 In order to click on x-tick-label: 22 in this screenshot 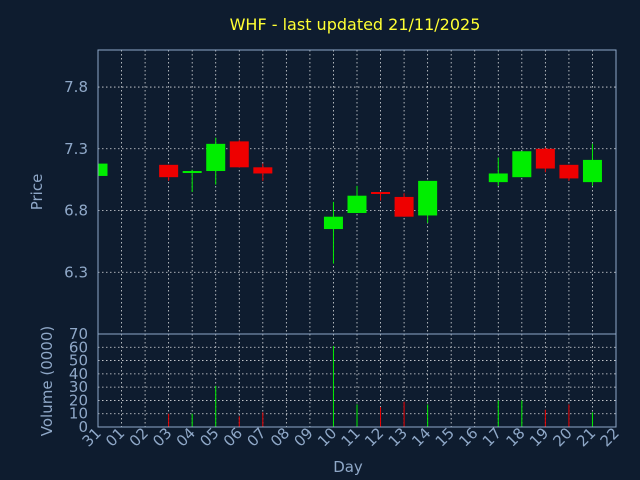, I will do `click(610, 437)`.